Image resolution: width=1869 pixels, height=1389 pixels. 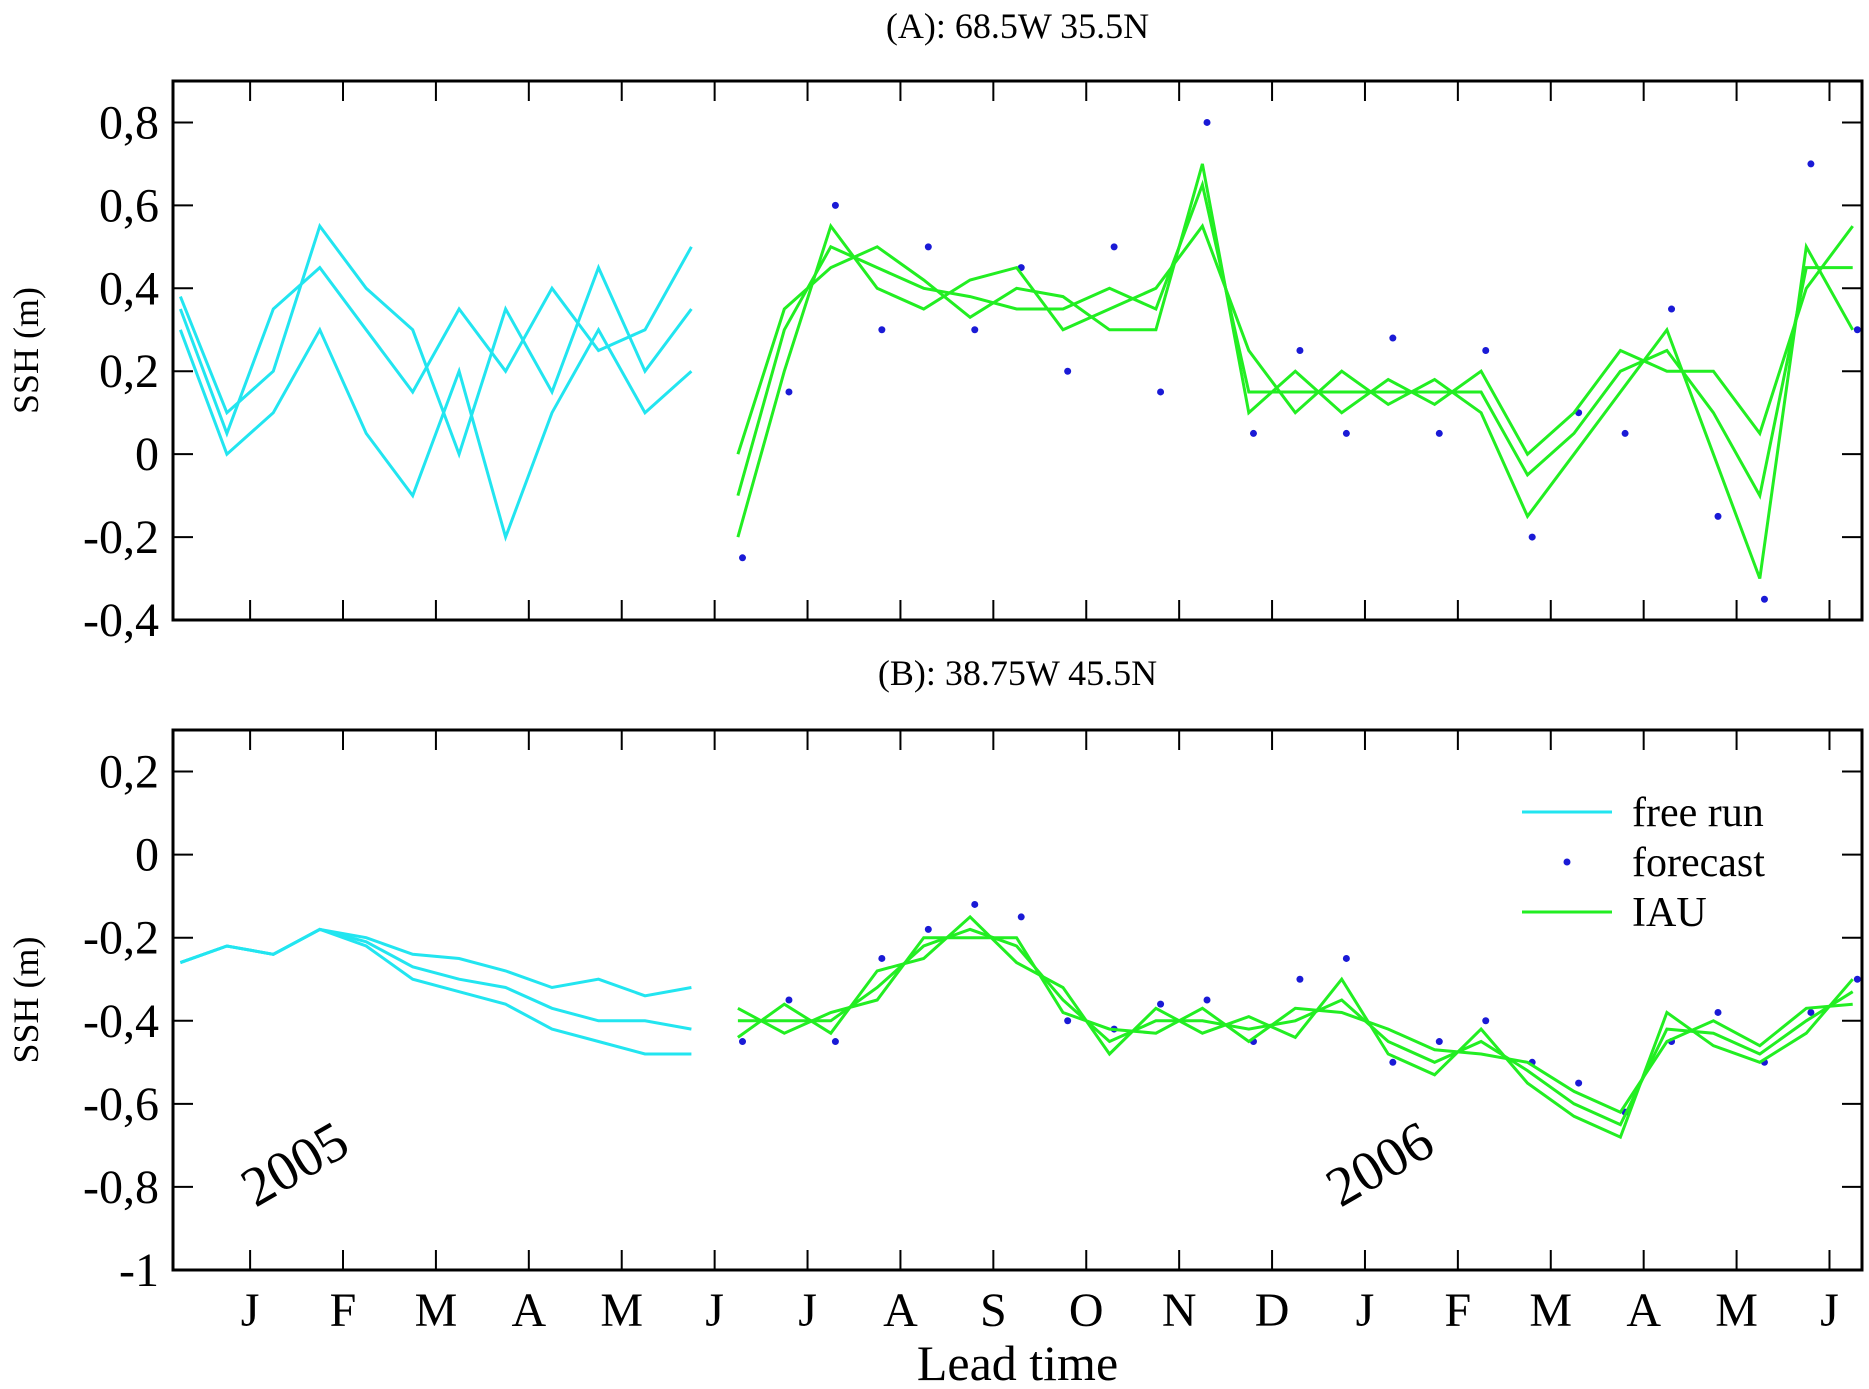 I want to click on y-tick-label: -0,8, so click(x=121, y=1187).